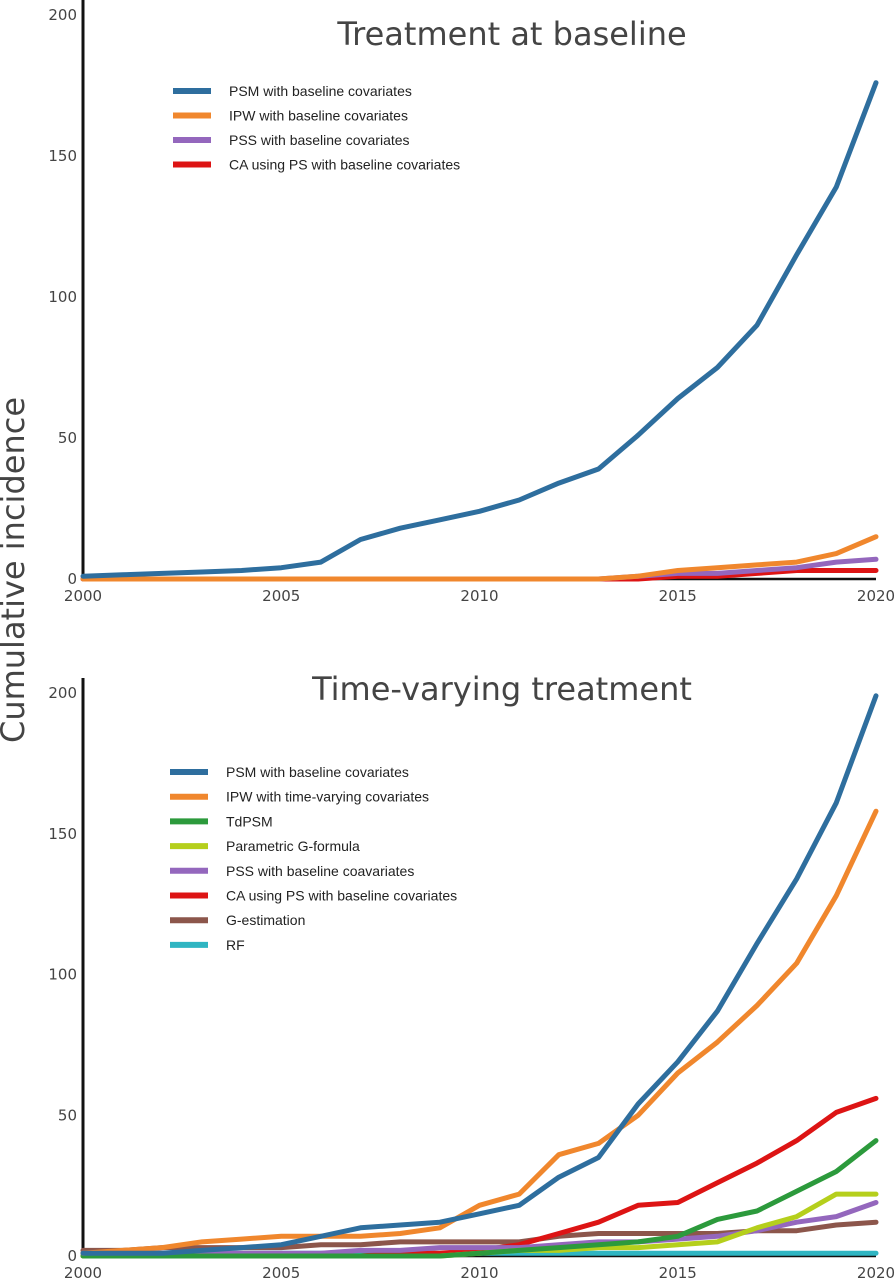 Image resolution: width=896 pixels, height=1280 pixels. What do you see at coordinates (16, 570) in the screenshot?
I see `y-axis-label: Cumulative incidence` at bounding box center [16, 570].